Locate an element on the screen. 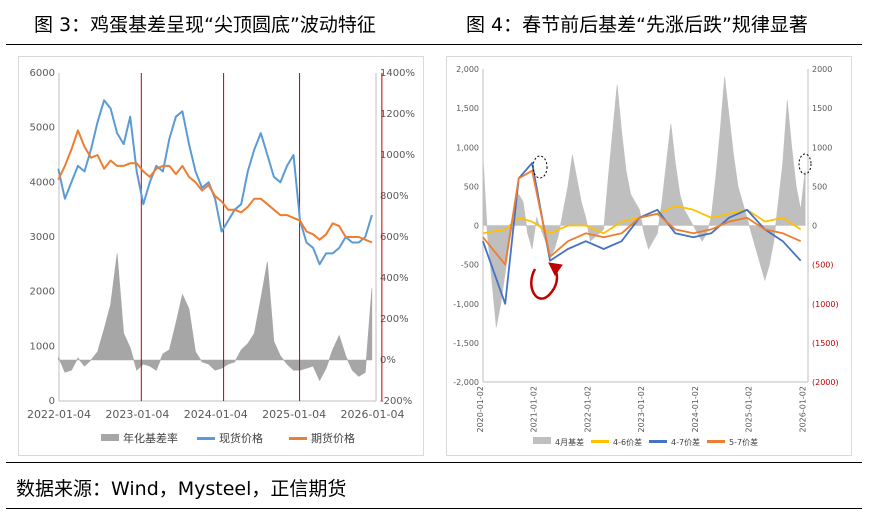 Image resolution: width=870 pixels, height=518 pixels. y-left-tick-label: 500 is located at coordinates (471, 186).